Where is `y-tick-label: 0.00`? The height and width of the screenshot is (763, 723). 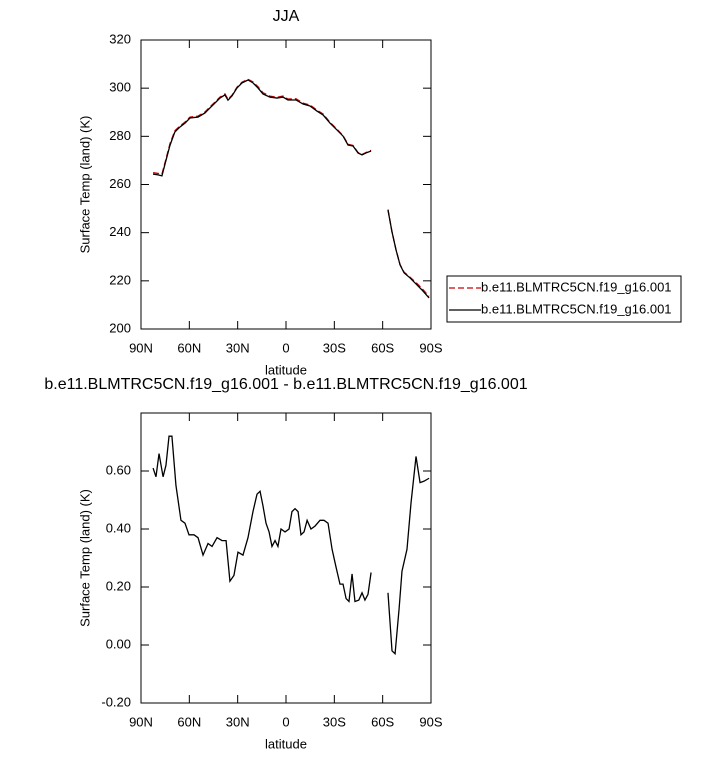
y-tick-label: 0.00 is located at coordinates (118, 643).